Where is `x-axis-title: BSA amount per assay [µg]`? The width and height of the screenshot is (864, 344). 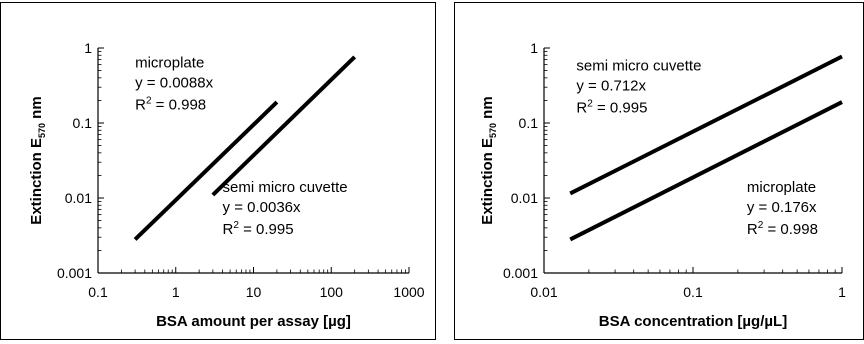 x-axis-title: BSA amount per assay [µg] is located at coordinates (253, 321).